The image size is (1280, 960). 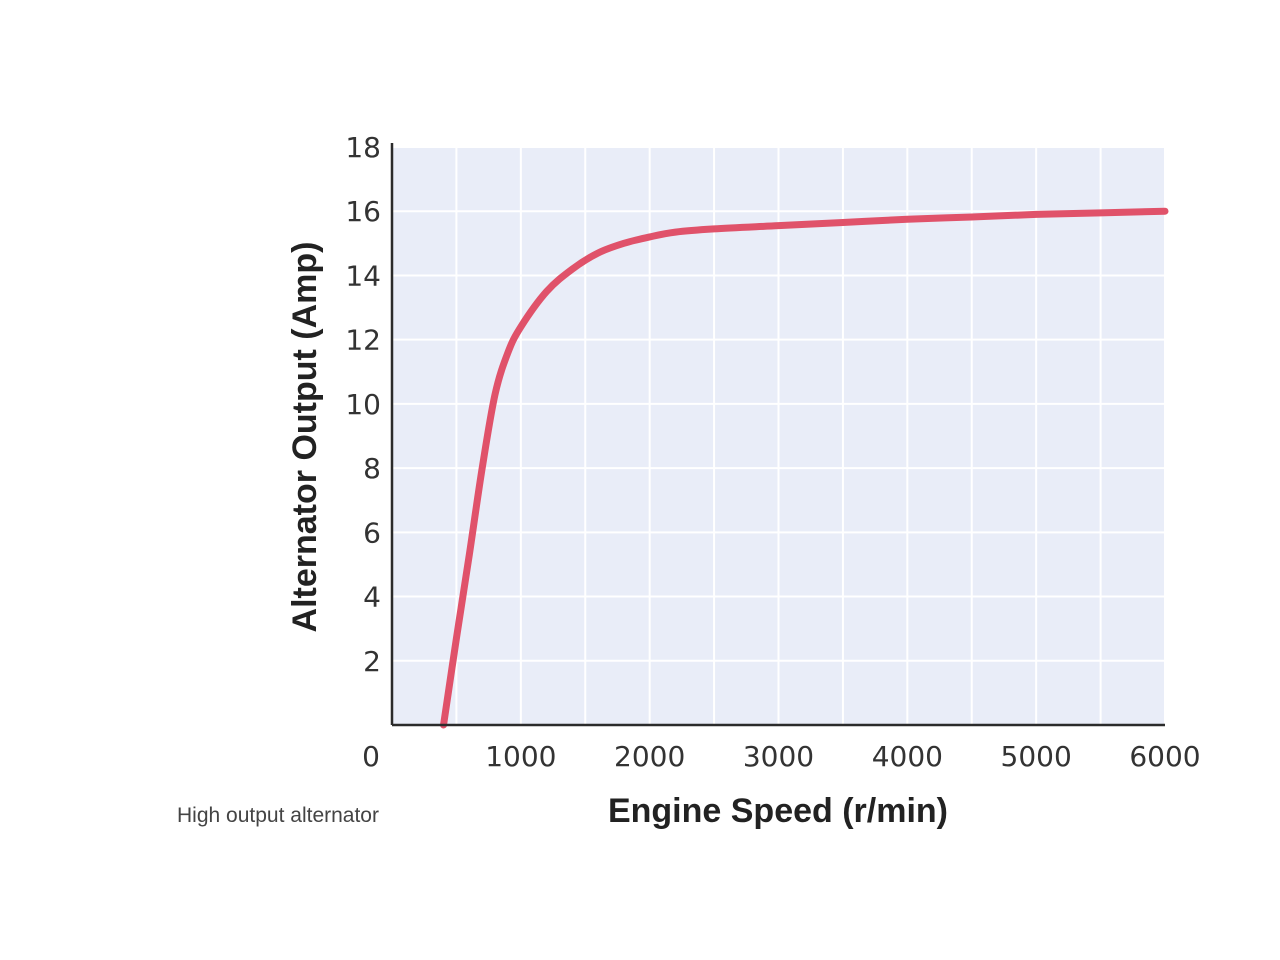 What do you see at coordinates (372, 468) in the screenshot?
I see `y-tick-label: 8` at bounding box center [372, 468].